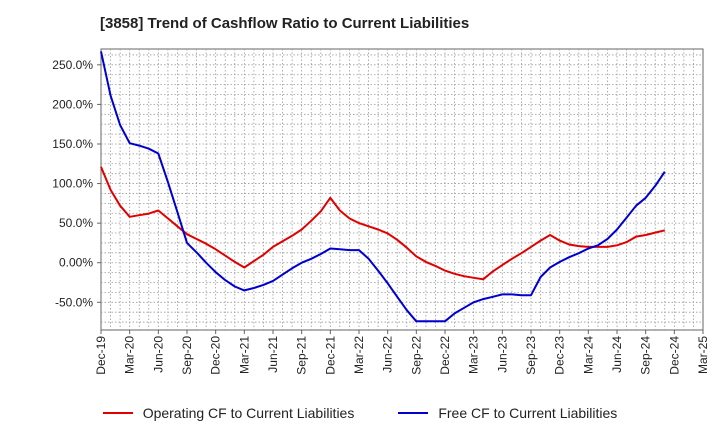 The image size is (720, 440). What do you see at coordinates (703, 355) in the screenshot?
I see `x-tick-label: Mar-25` at bounding box center [703, 355].